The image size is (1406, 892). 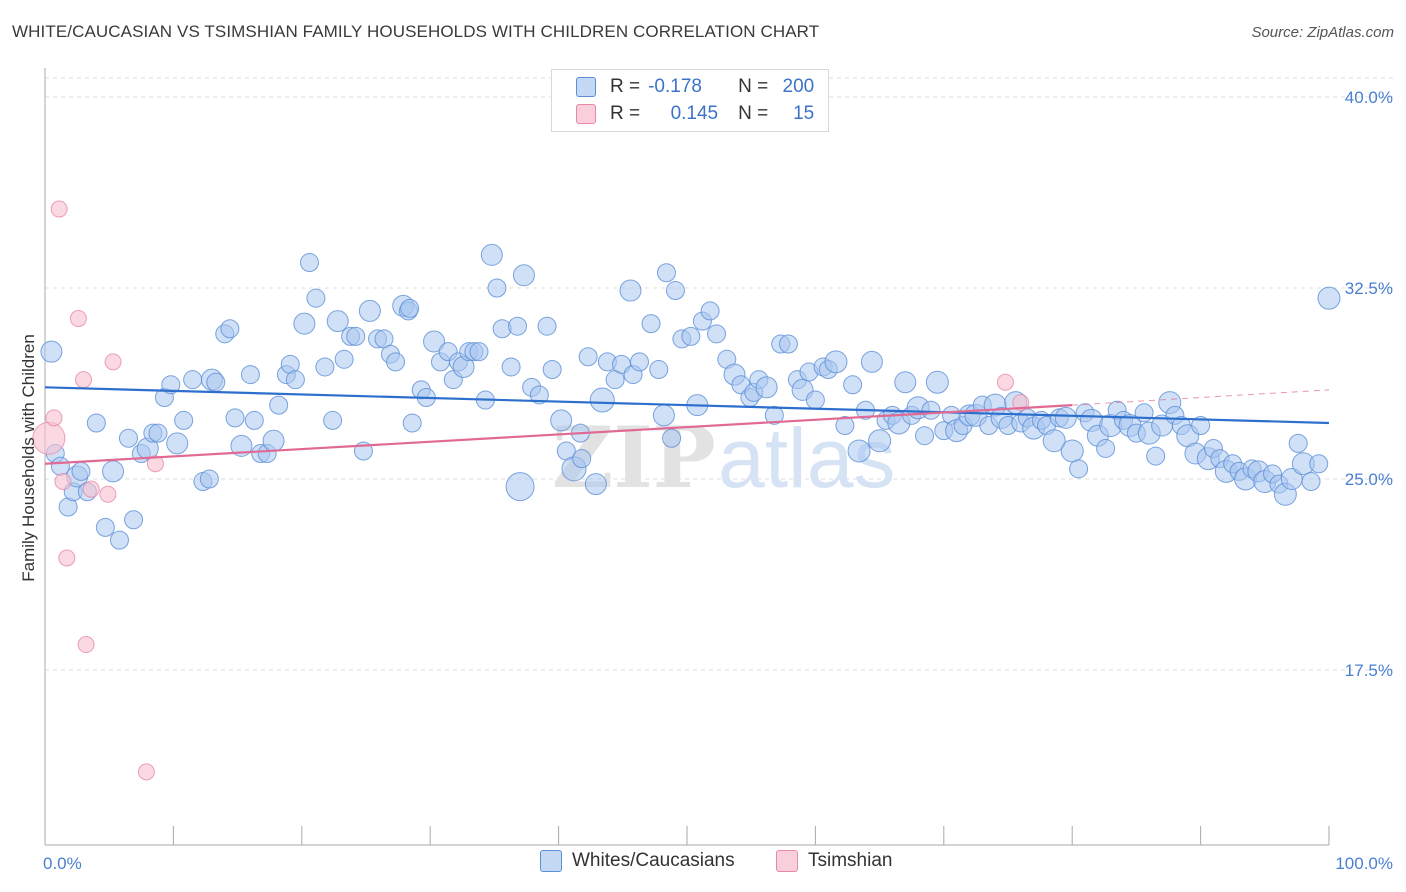 I want to click on correlation-legend: R = -0.178 N = 200 R = 0.145 N = 15, so click(x=690, y=100).